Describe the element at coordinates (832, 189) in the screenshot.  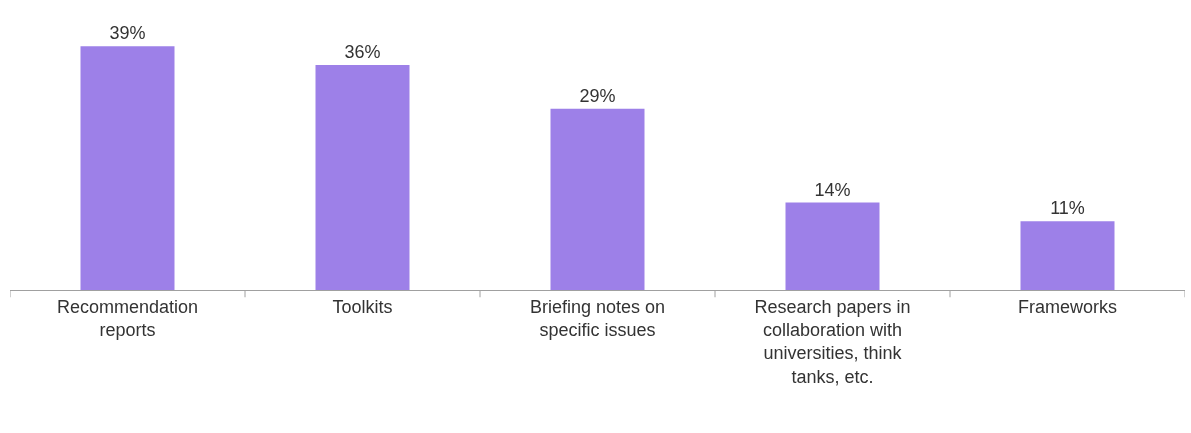
I see `data-label: 14%` at that location.